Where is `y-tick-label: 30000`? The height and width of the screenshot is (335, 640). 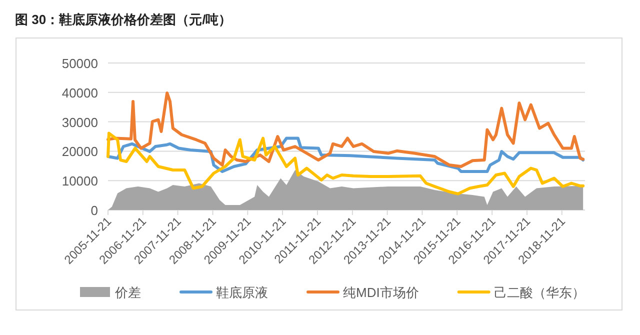 y-tick-label: 30000 is located at coordinates (80, 122).